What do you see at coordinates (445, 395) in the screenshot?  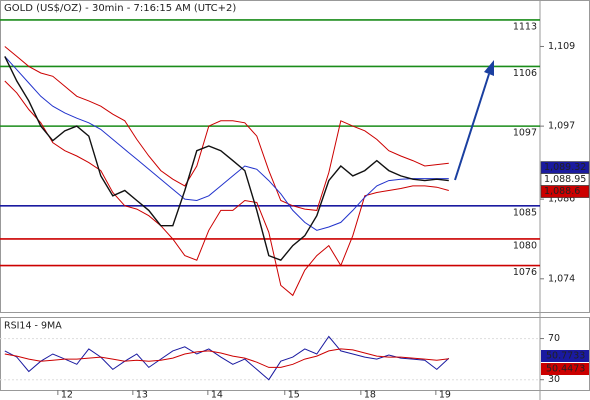 I see `x-tick-label: 19` at bounding box center [445, 395].